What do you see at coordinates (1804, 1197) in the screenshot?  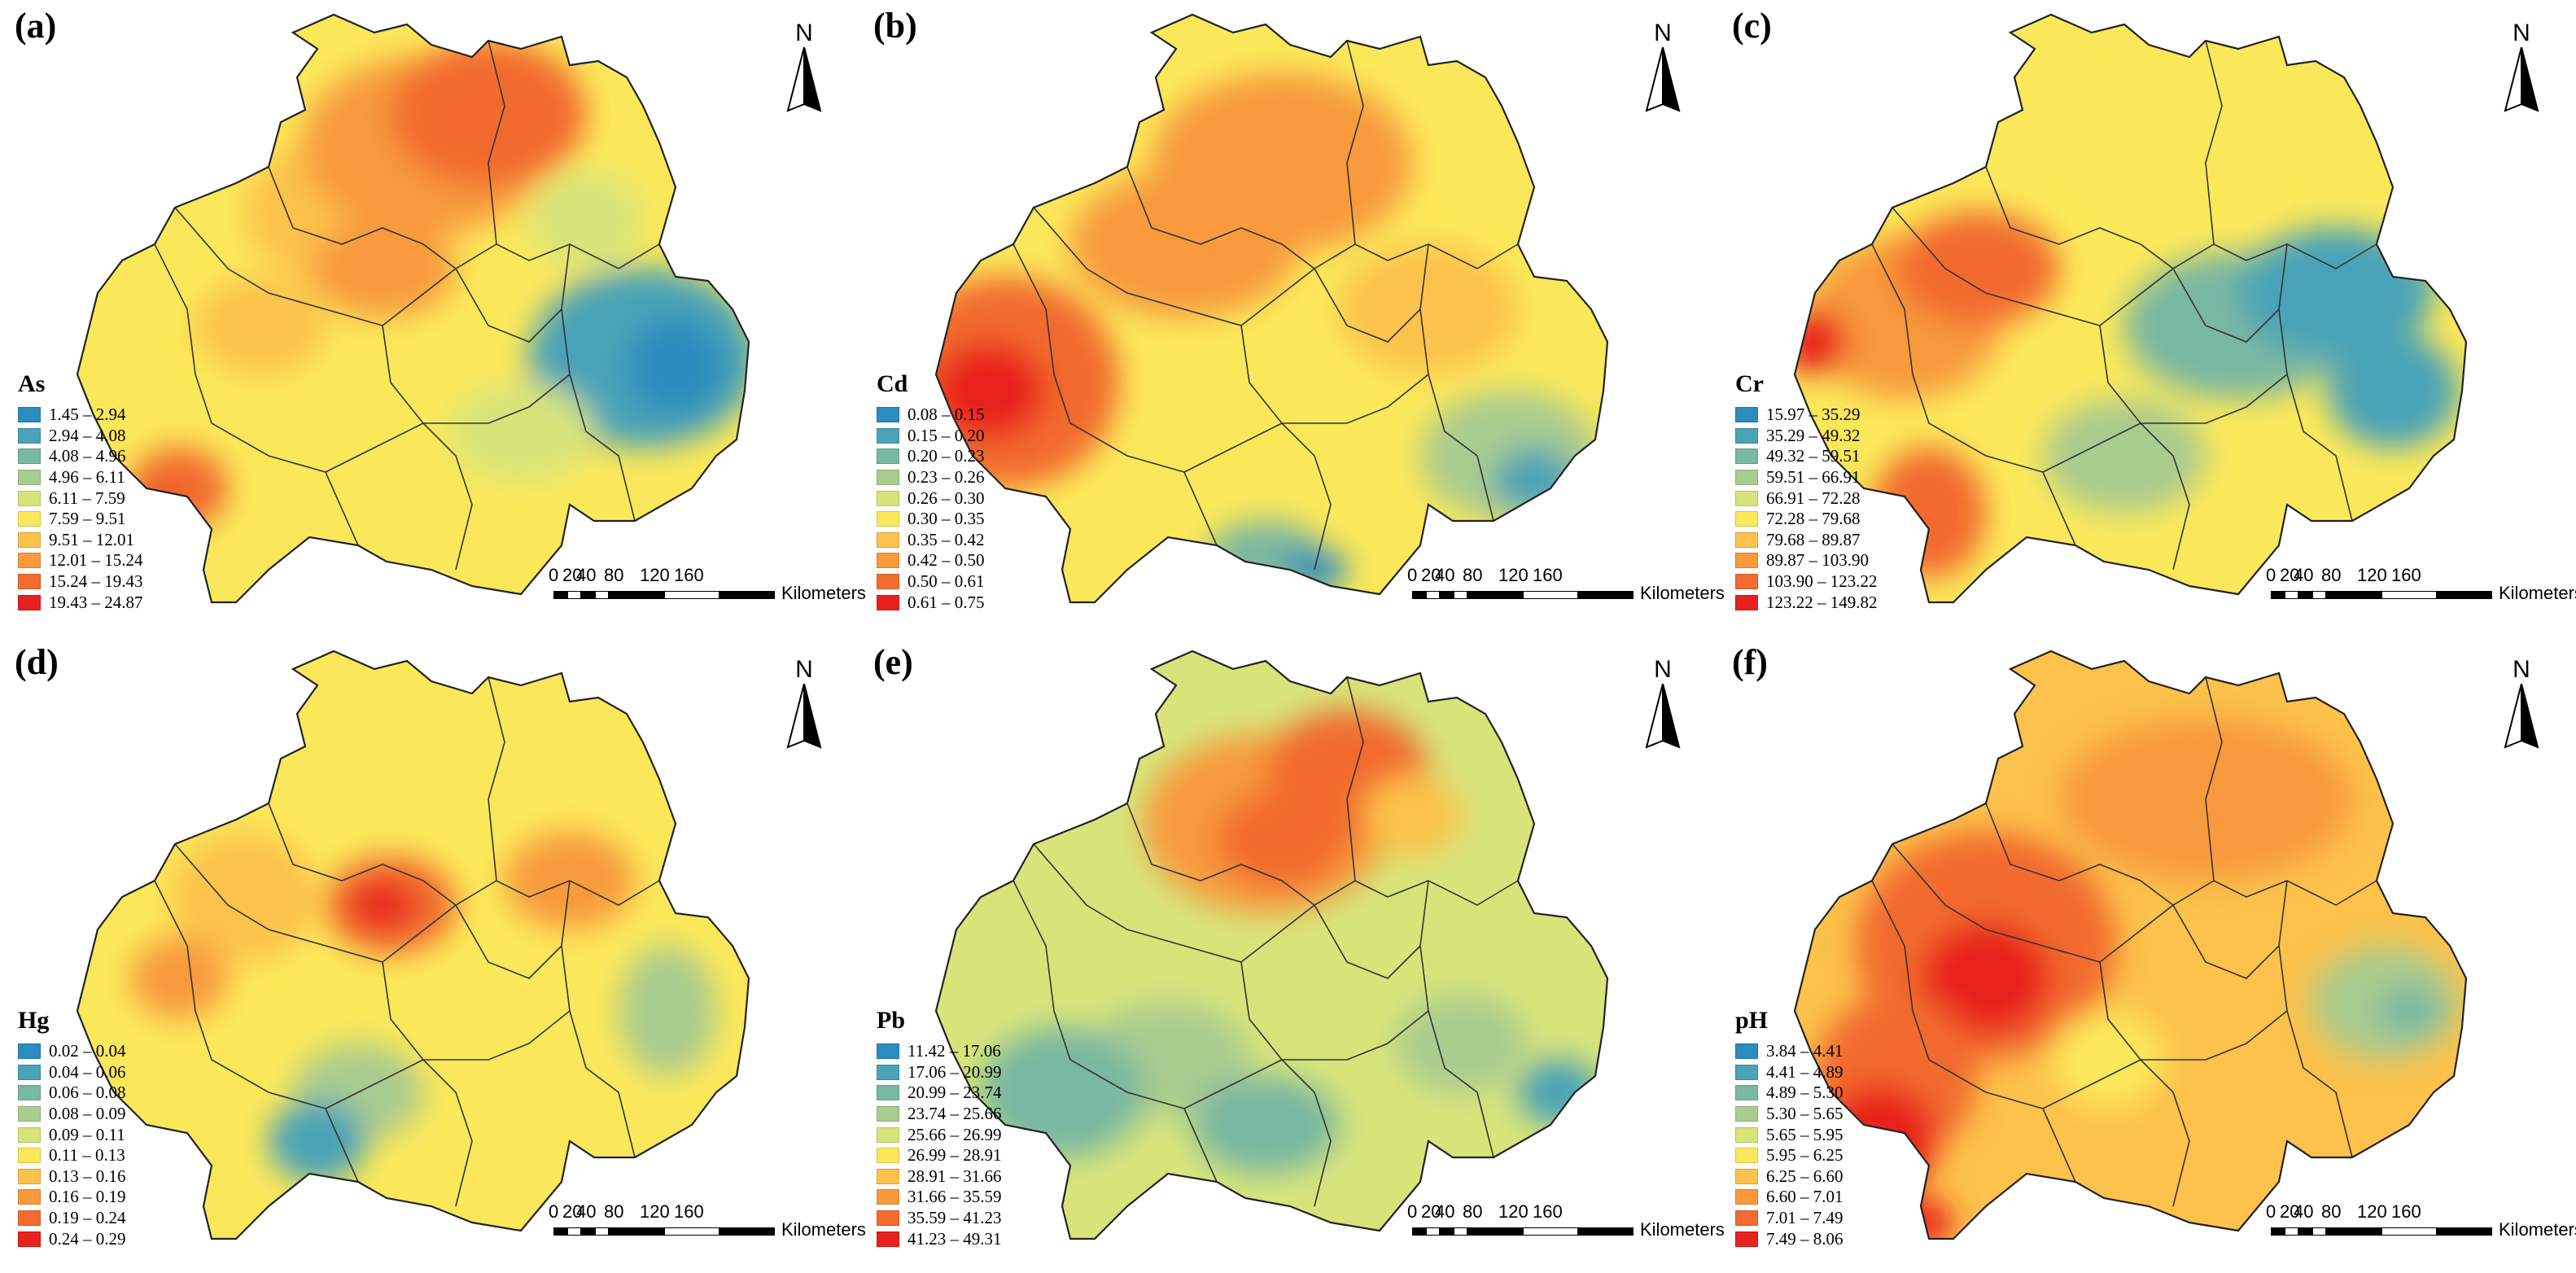 I see `legend-range-label: 6.60 – 7.01` at bounding box center [1804, 1197].